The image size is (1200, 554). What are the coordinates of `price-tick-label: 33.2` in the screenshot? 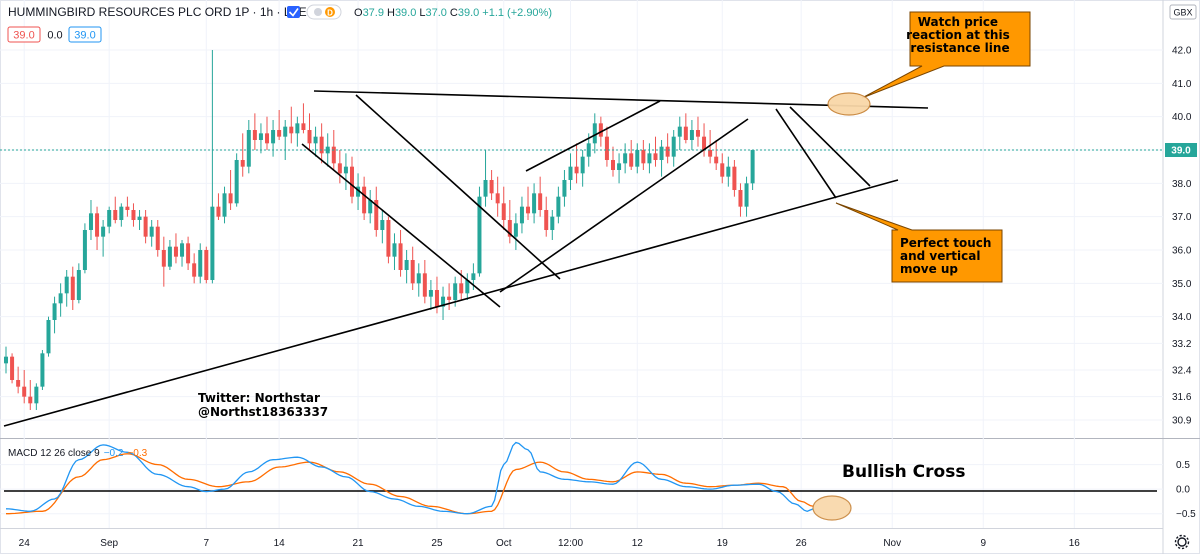 It's located at (1182, 344).